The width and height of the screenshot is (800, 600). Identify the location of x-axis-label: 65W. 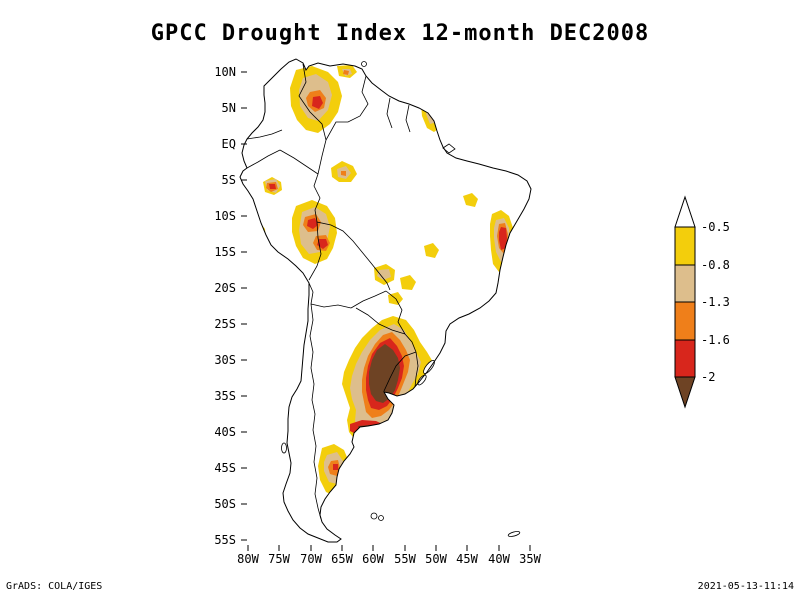
(342, 559).